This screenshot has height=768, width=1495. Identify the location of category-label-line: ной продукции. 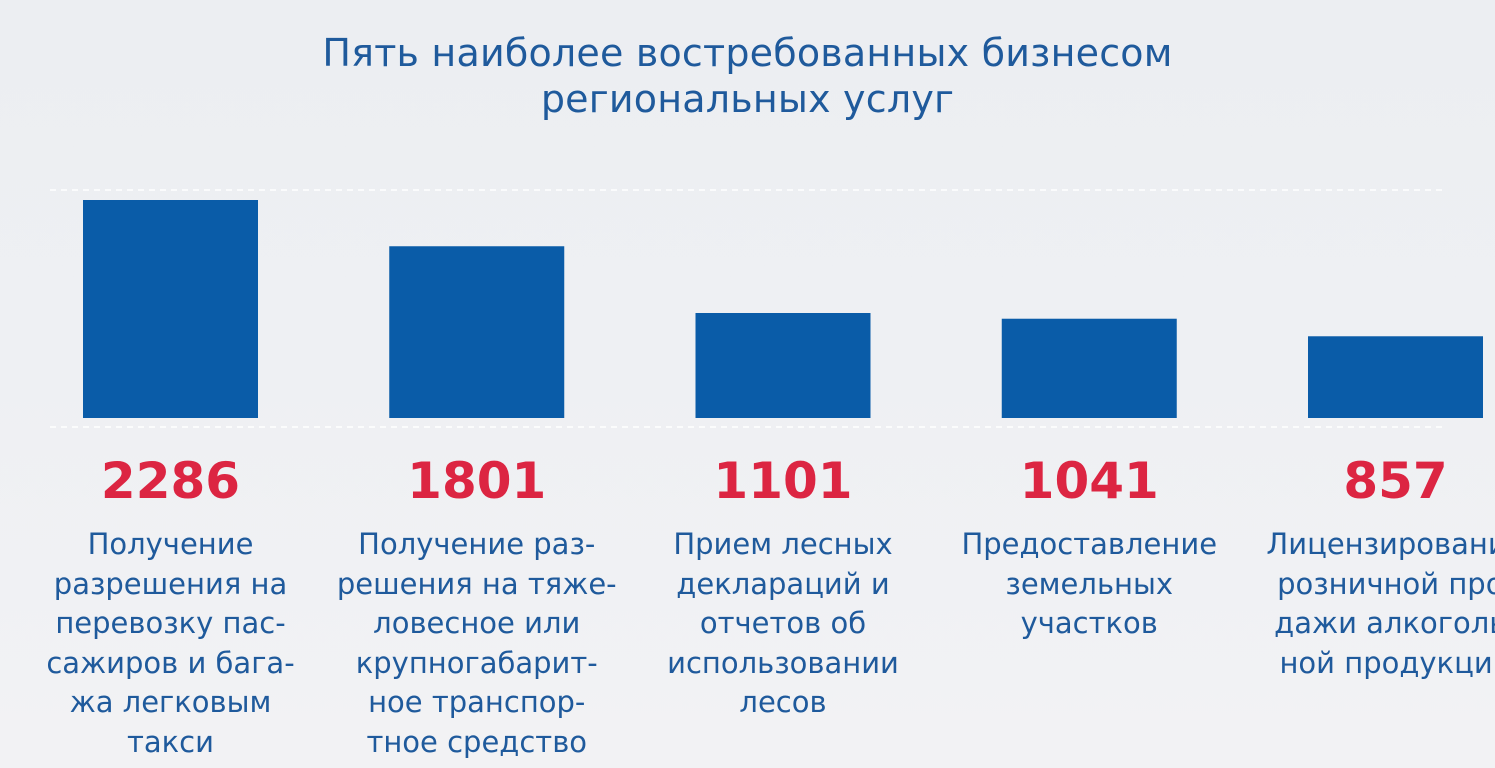
(1387, 662).